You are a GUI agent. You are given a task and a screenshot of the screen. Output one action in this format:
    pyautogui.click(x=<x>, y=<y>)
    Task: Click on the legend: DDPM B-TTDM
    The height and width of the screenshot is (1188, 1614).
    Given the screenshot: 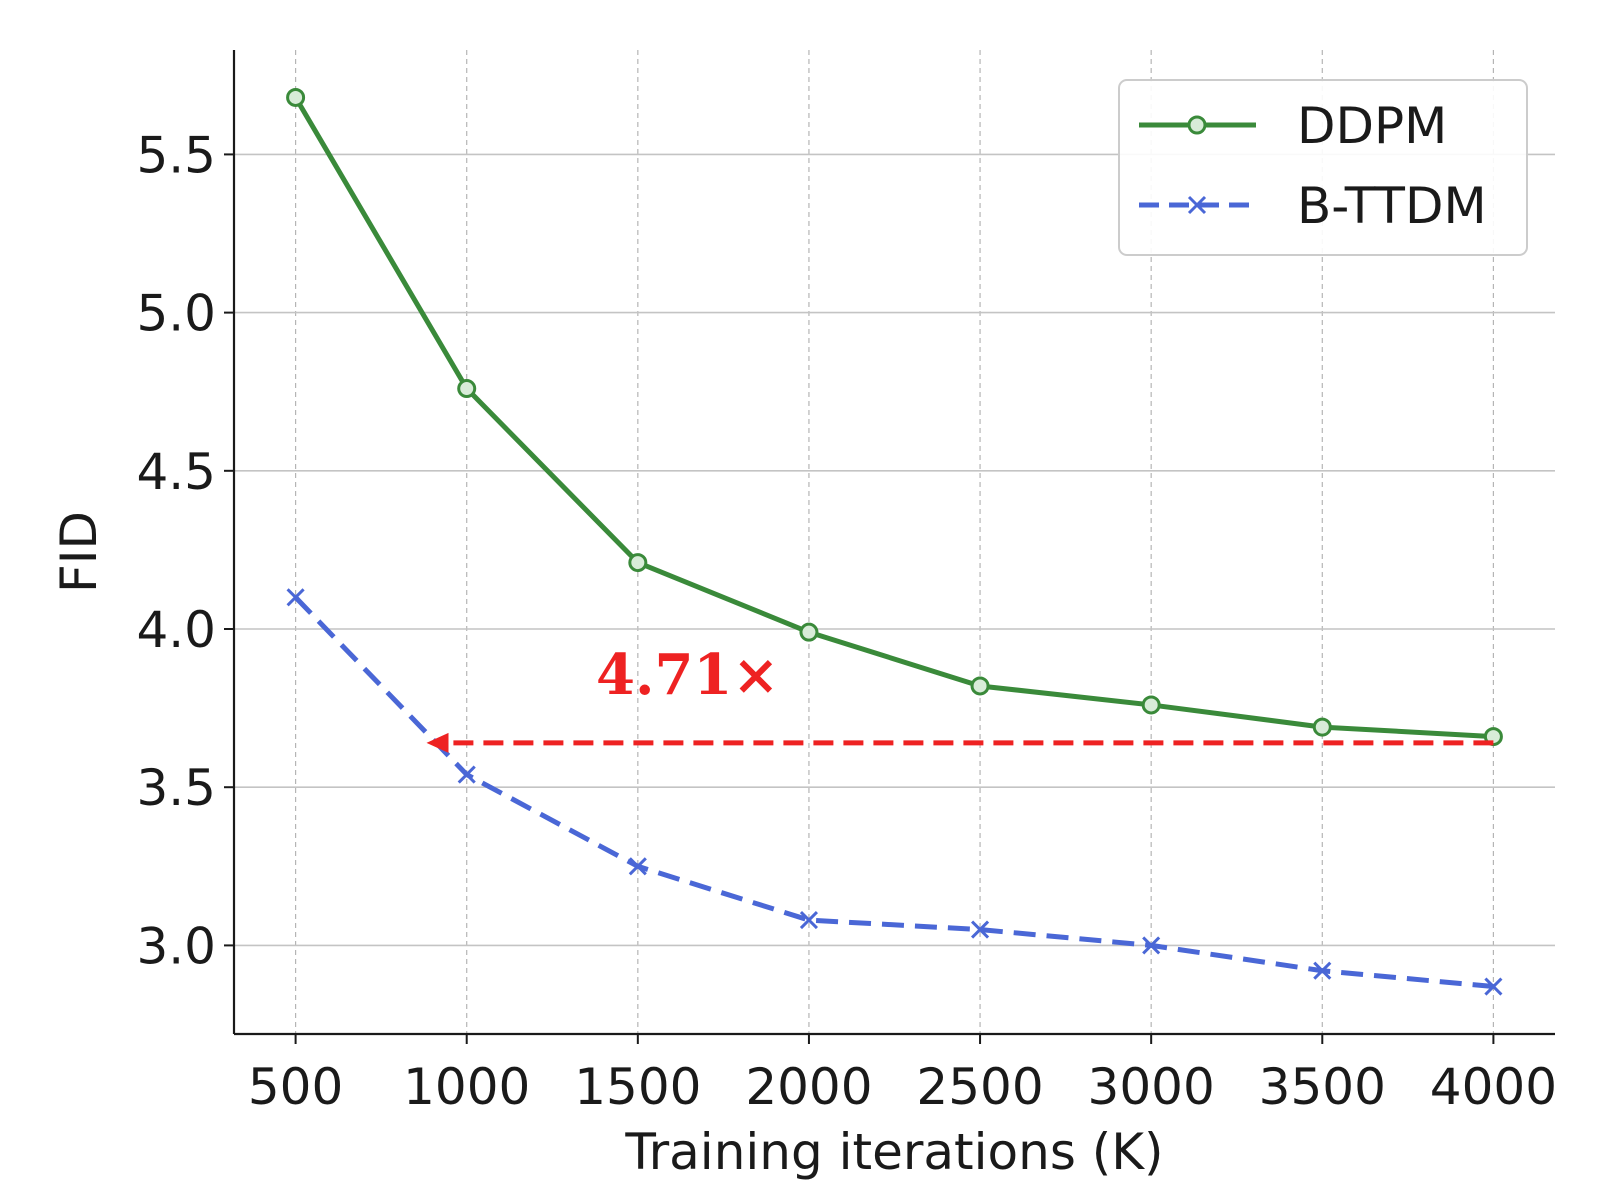 What is the action you would take?
    pyautogui.click(x=1323, y=167)
    